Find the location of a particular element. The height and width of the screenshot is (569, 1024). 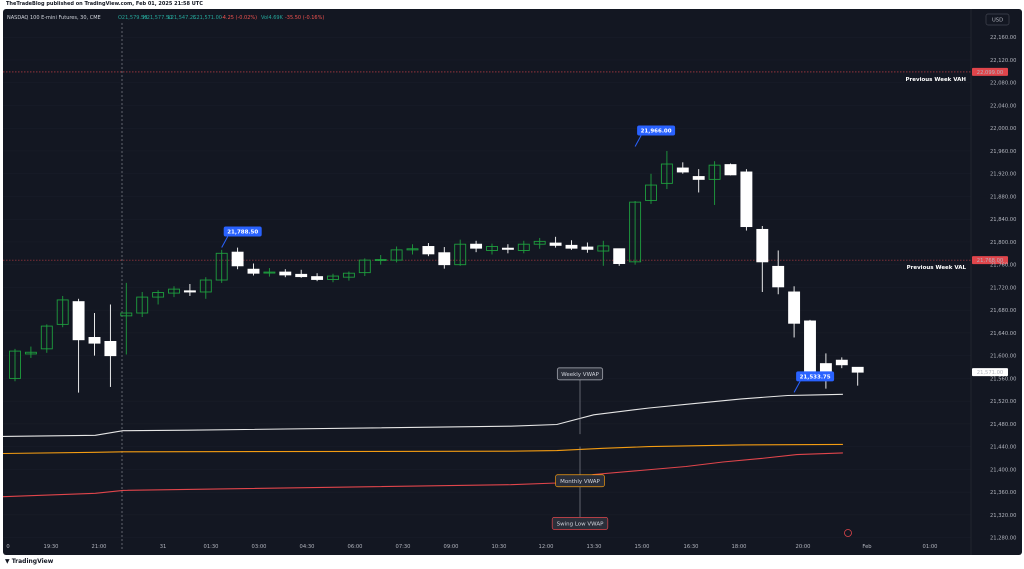

level-price-label: 21,768.00 is located at coordinates (990, 261).